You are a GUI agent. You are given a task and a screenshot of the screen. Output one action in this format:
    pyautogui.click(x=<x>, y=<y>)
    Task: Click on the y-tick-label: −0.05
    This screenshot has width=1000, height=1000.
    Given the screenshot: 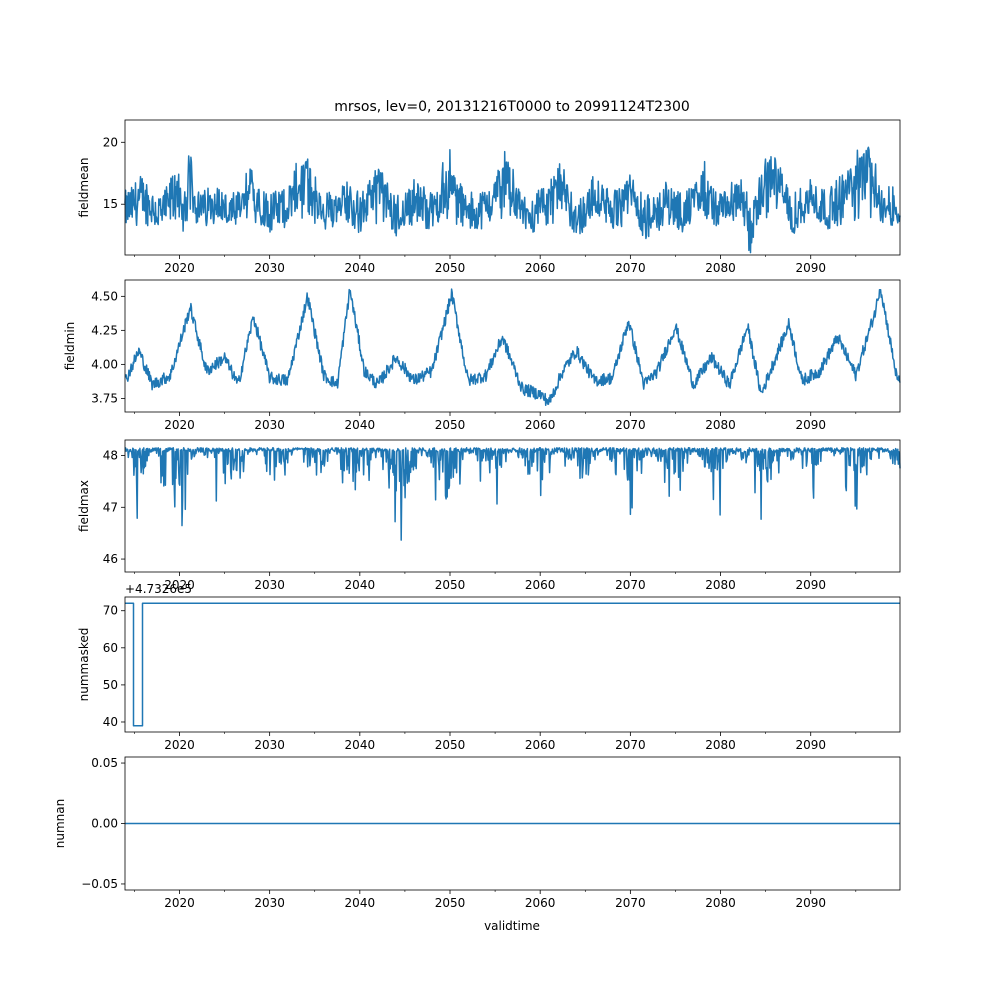 What is the action you would take?
    pyautogui.click(x=99, y=884)
    